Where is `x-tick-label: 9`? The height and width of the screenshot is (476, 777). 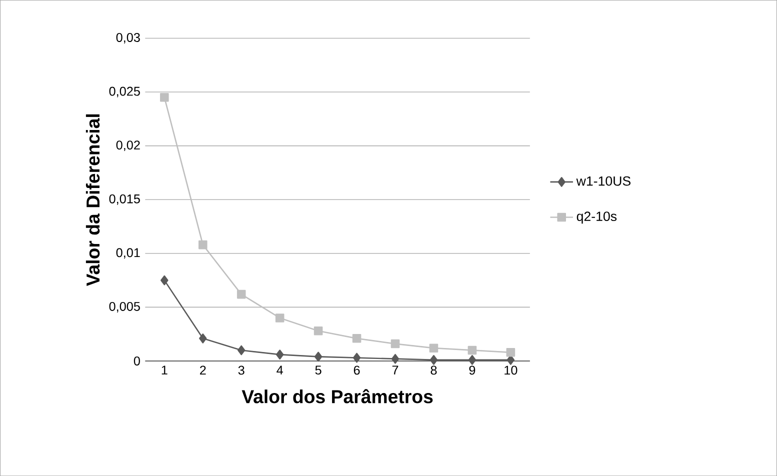 x-tick-label: 9 is located at coordinates (472, 370).